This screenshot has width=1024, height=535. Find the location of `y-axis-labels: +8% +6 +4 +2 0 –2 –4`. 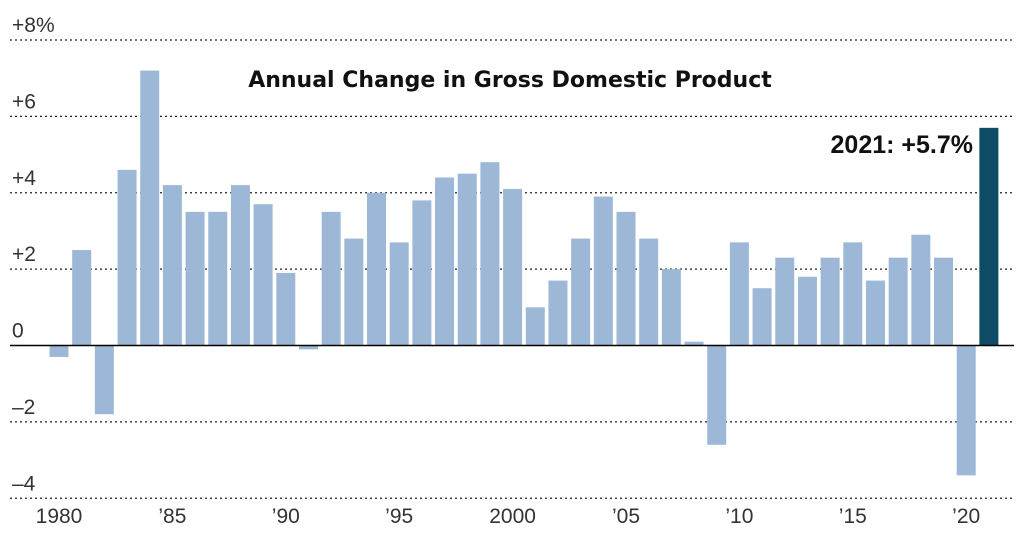

y-axis-labels: +8% +6 +4 +2 0 –2 –4 is located at coordinates (33, 254).